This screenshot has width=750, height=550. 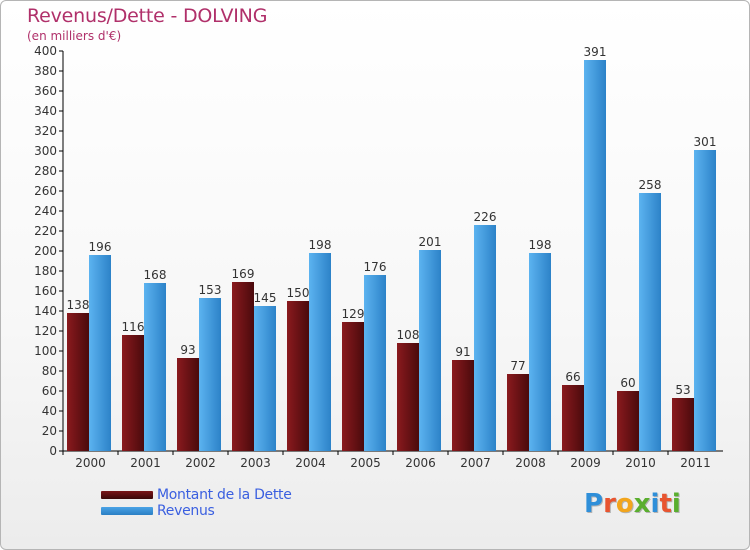 What do you see at coordinates (186, 511) in the screenshot?
I see `legend-label-revenue: Revenus` at bounding box center [186, 511].